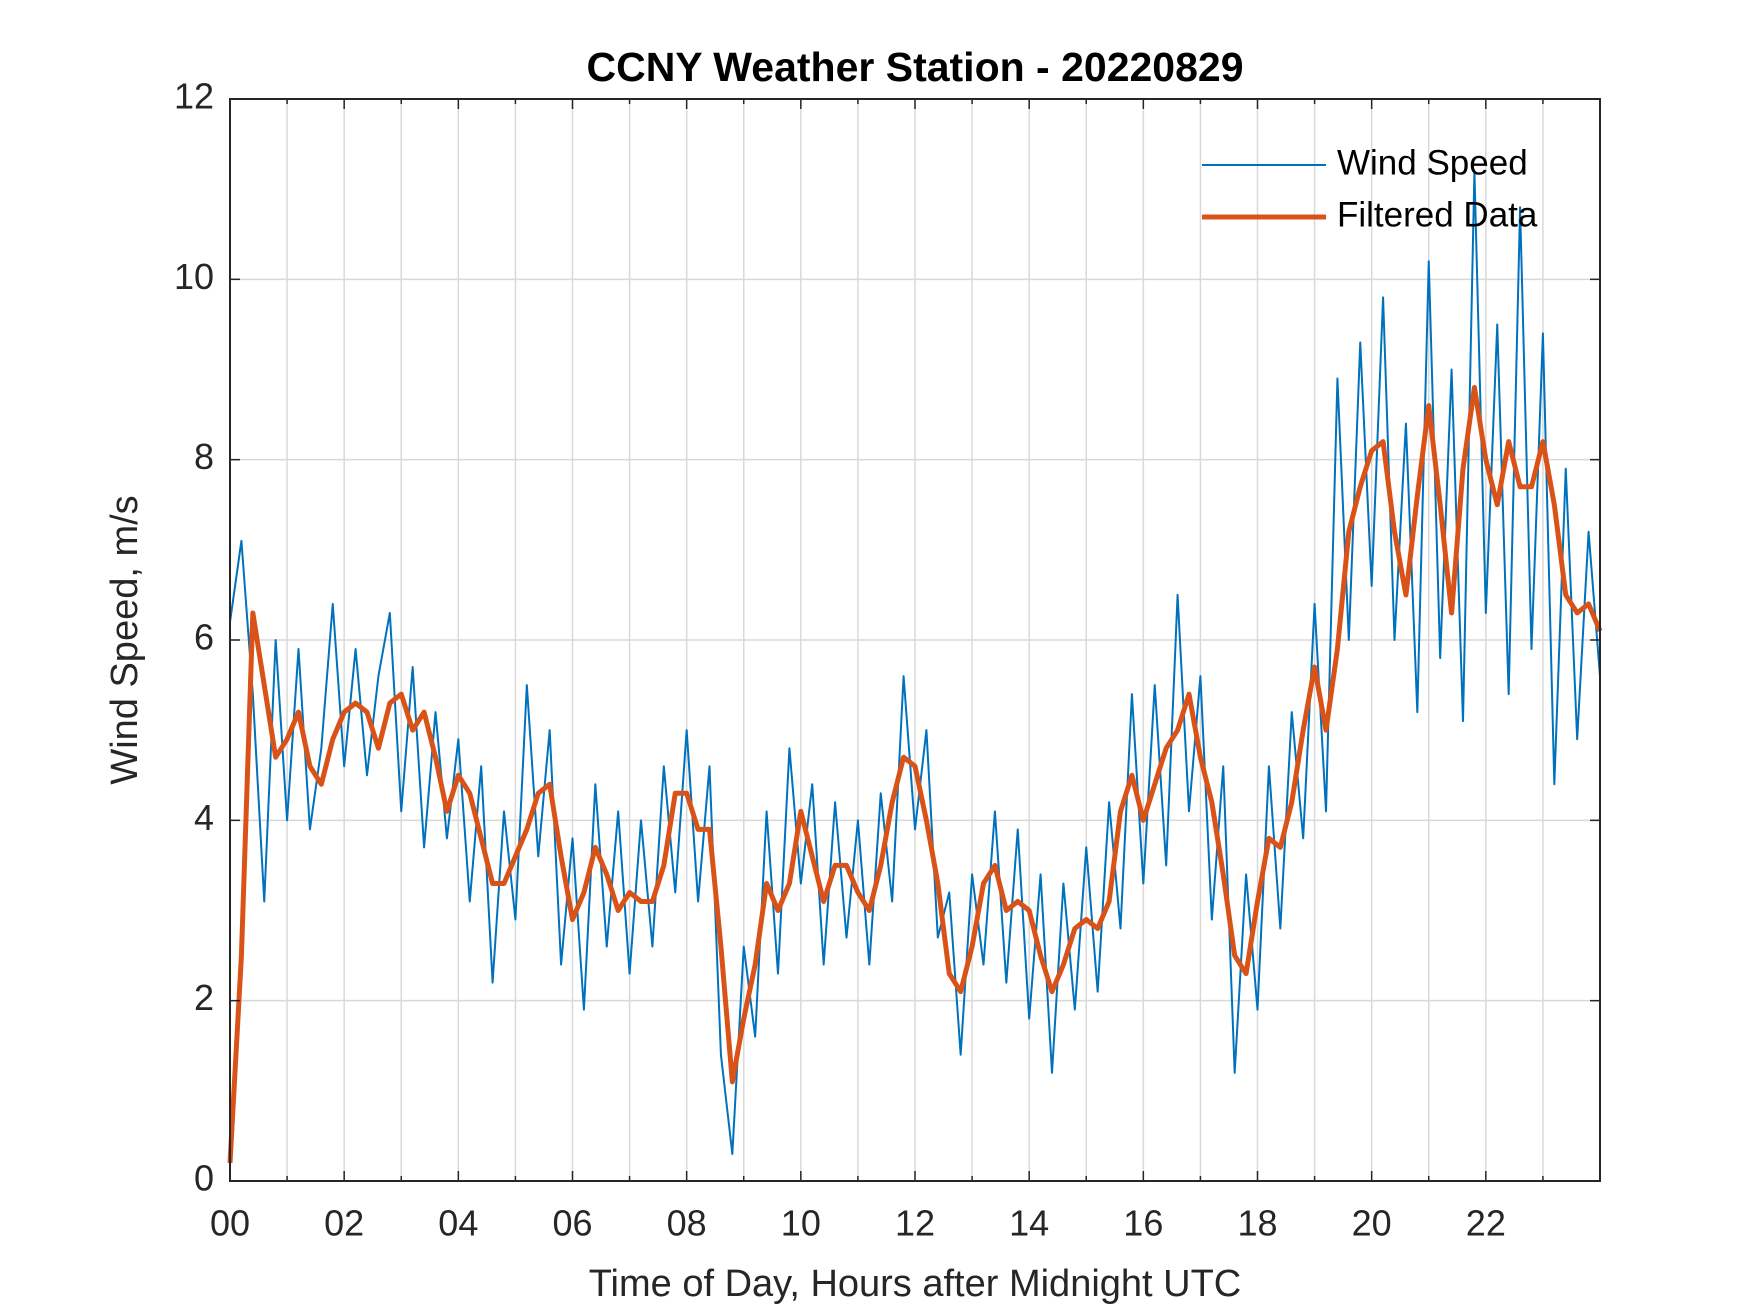  Describe the element at coordinates (204, 1178) in the screenshot. I see `y-tick-label: 0` at that location.